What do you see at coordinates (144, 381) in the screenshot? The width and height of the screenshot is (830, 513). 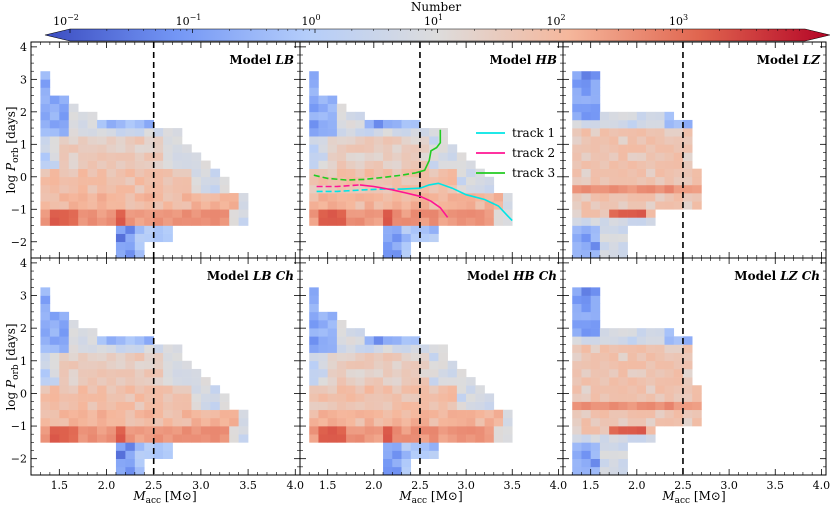 I see `heatmap` at bounding box center [144, 381].